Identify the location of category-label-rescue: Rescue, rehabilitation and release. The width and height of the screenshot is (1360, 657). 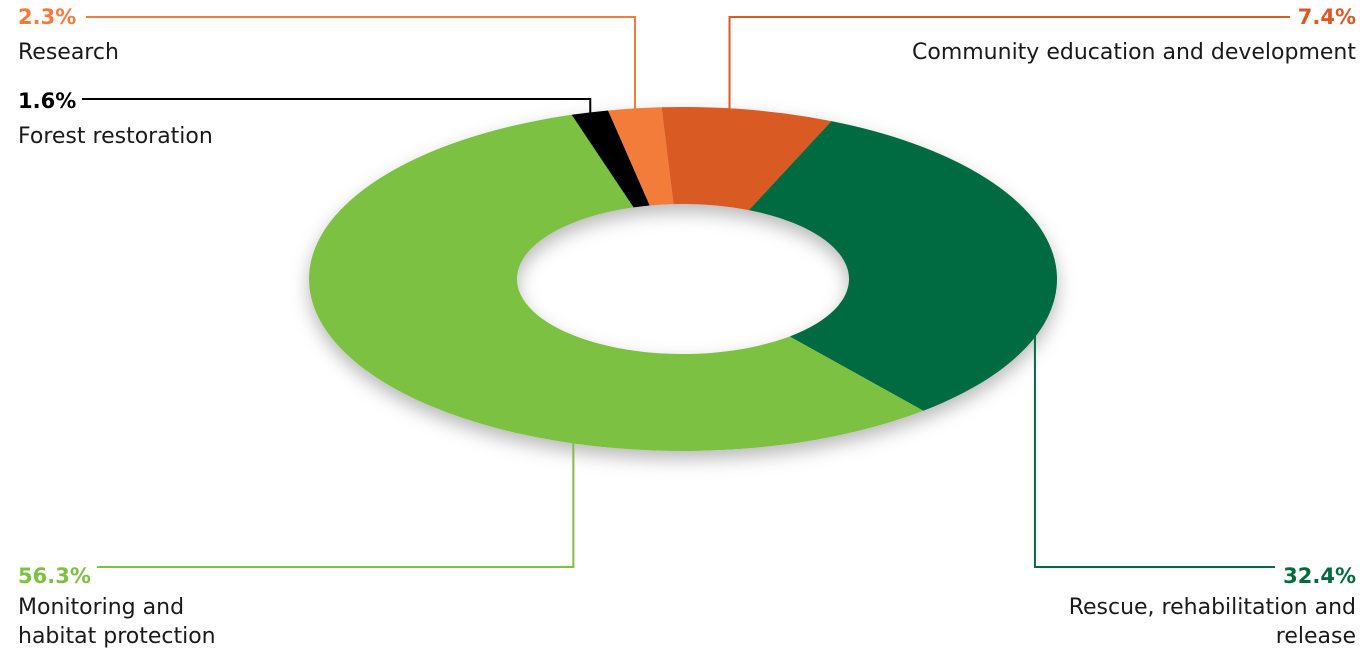
(1176, 622).